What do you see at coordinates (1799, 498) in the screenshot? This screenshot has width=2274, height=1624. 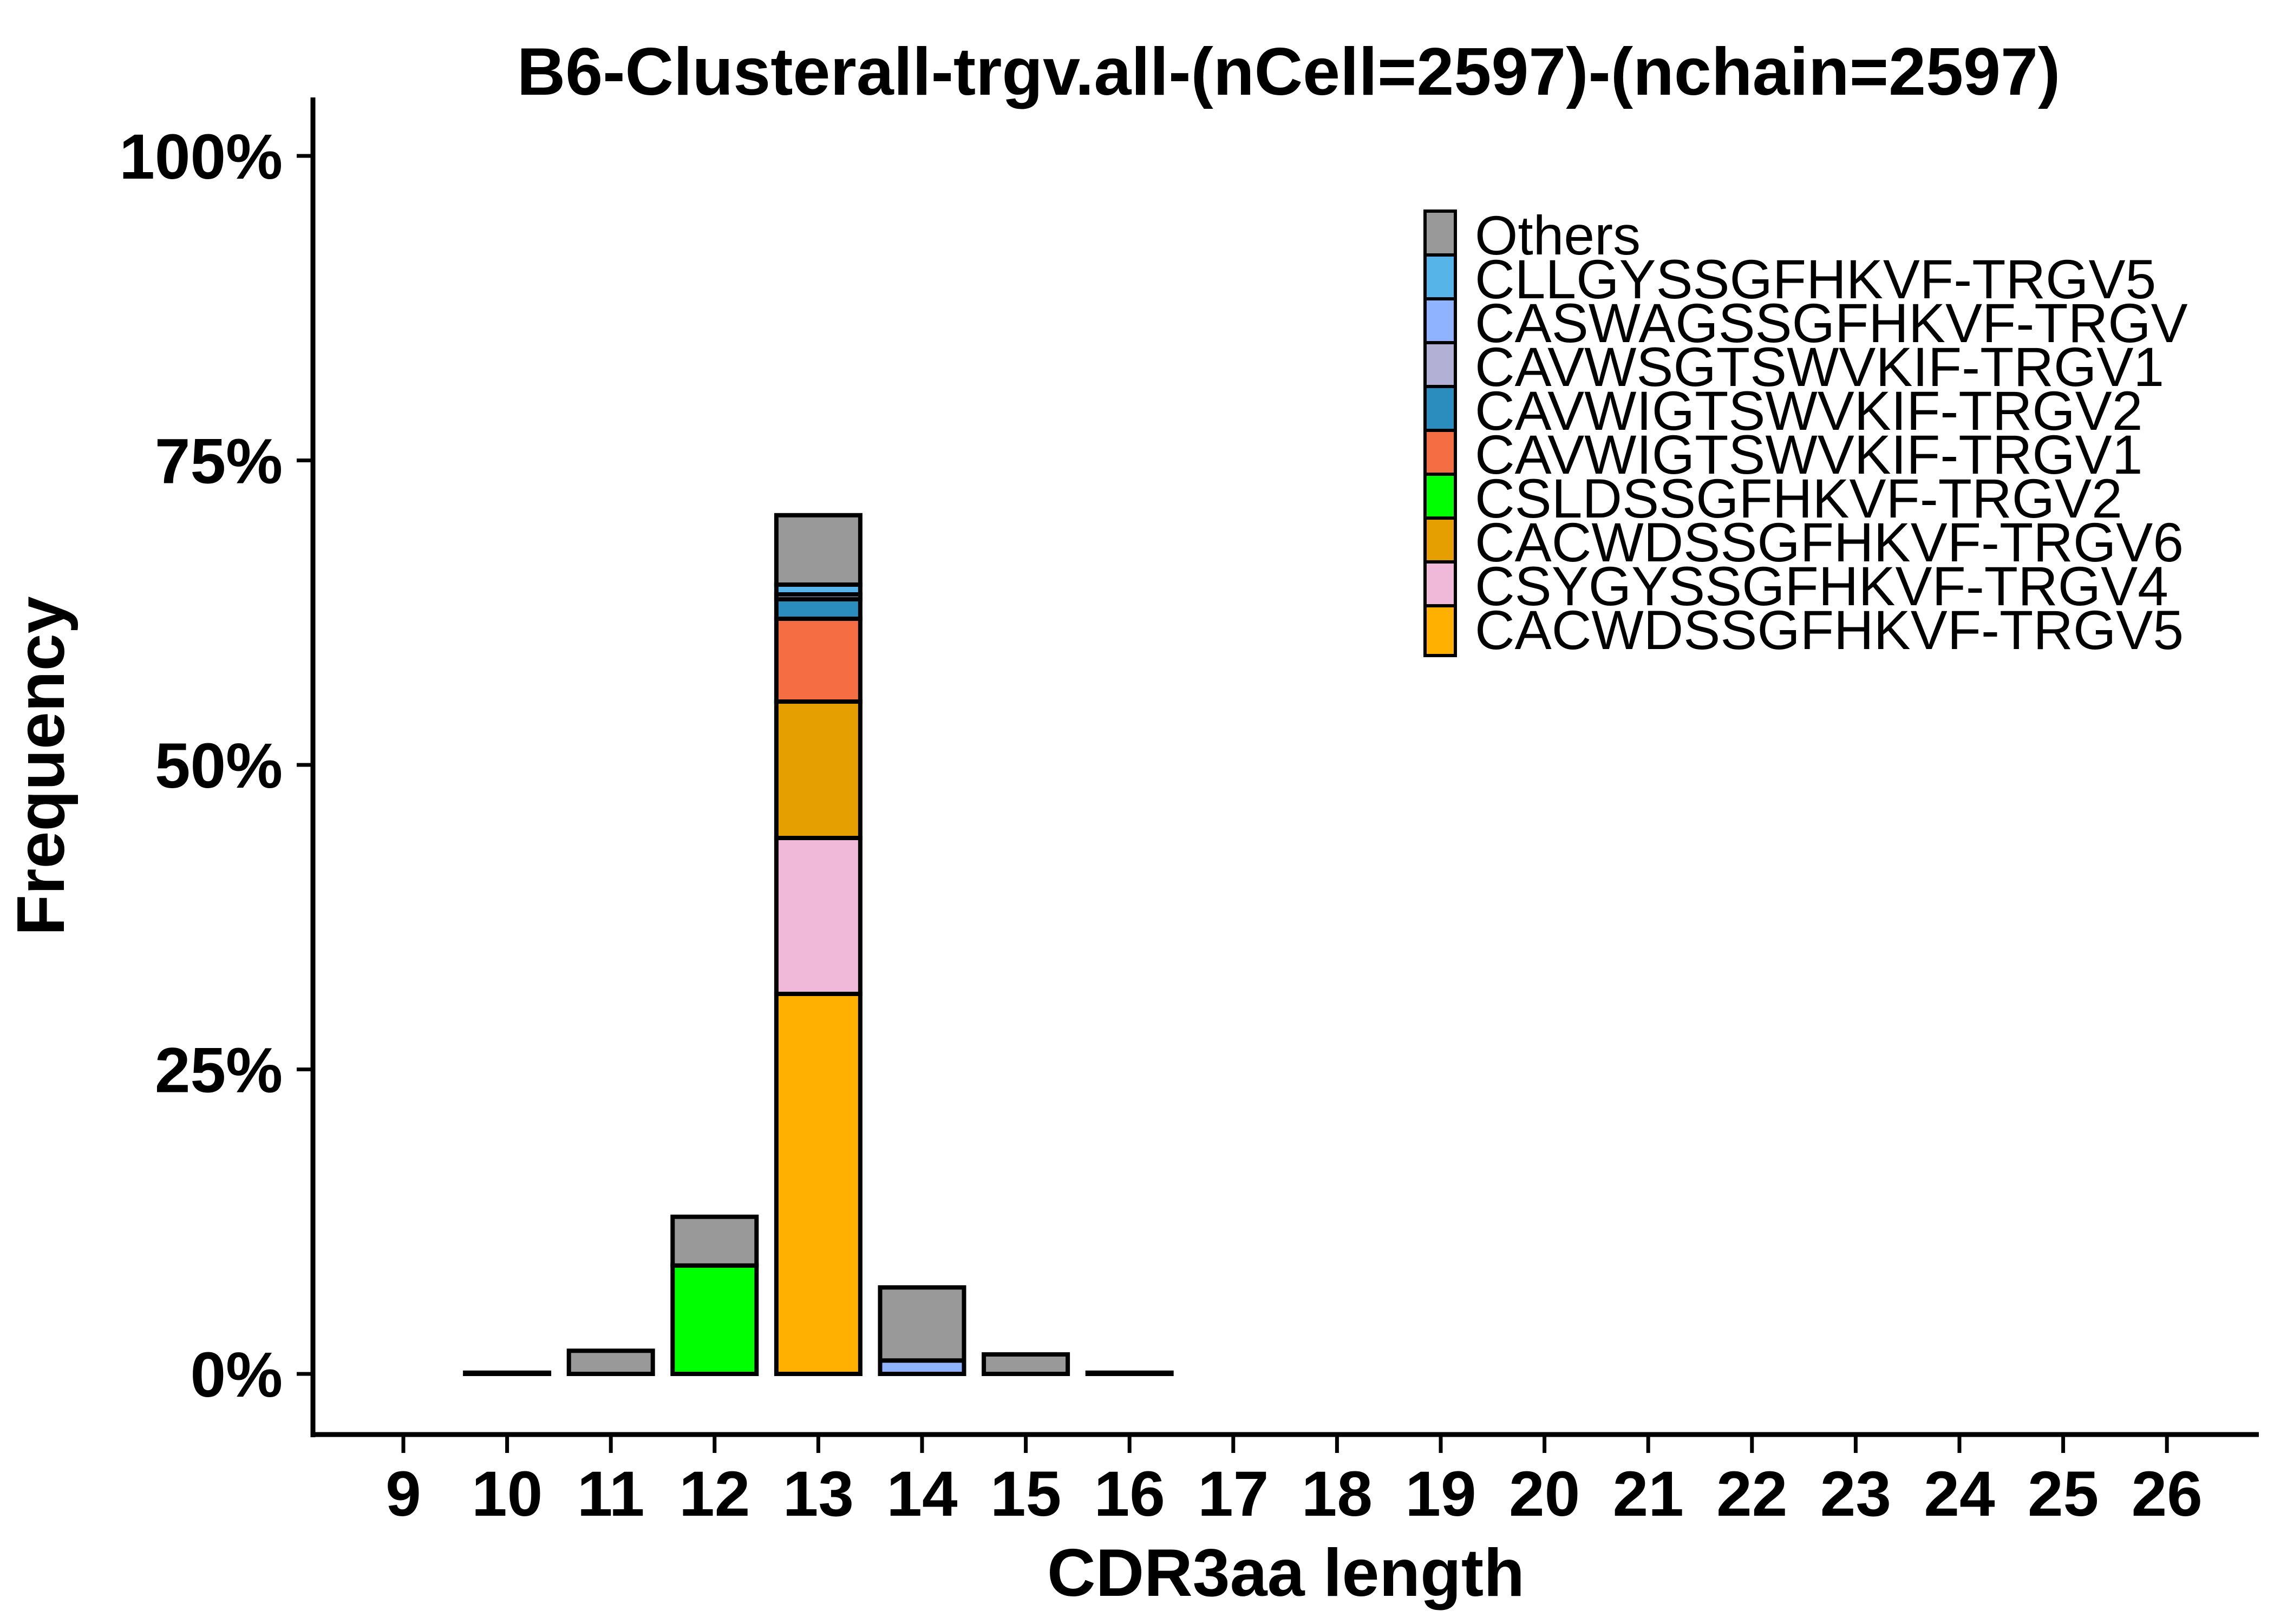 I see `legend-label: CSLDSSGFHKVF-TRGV2` at bounding box center [1799, 498].